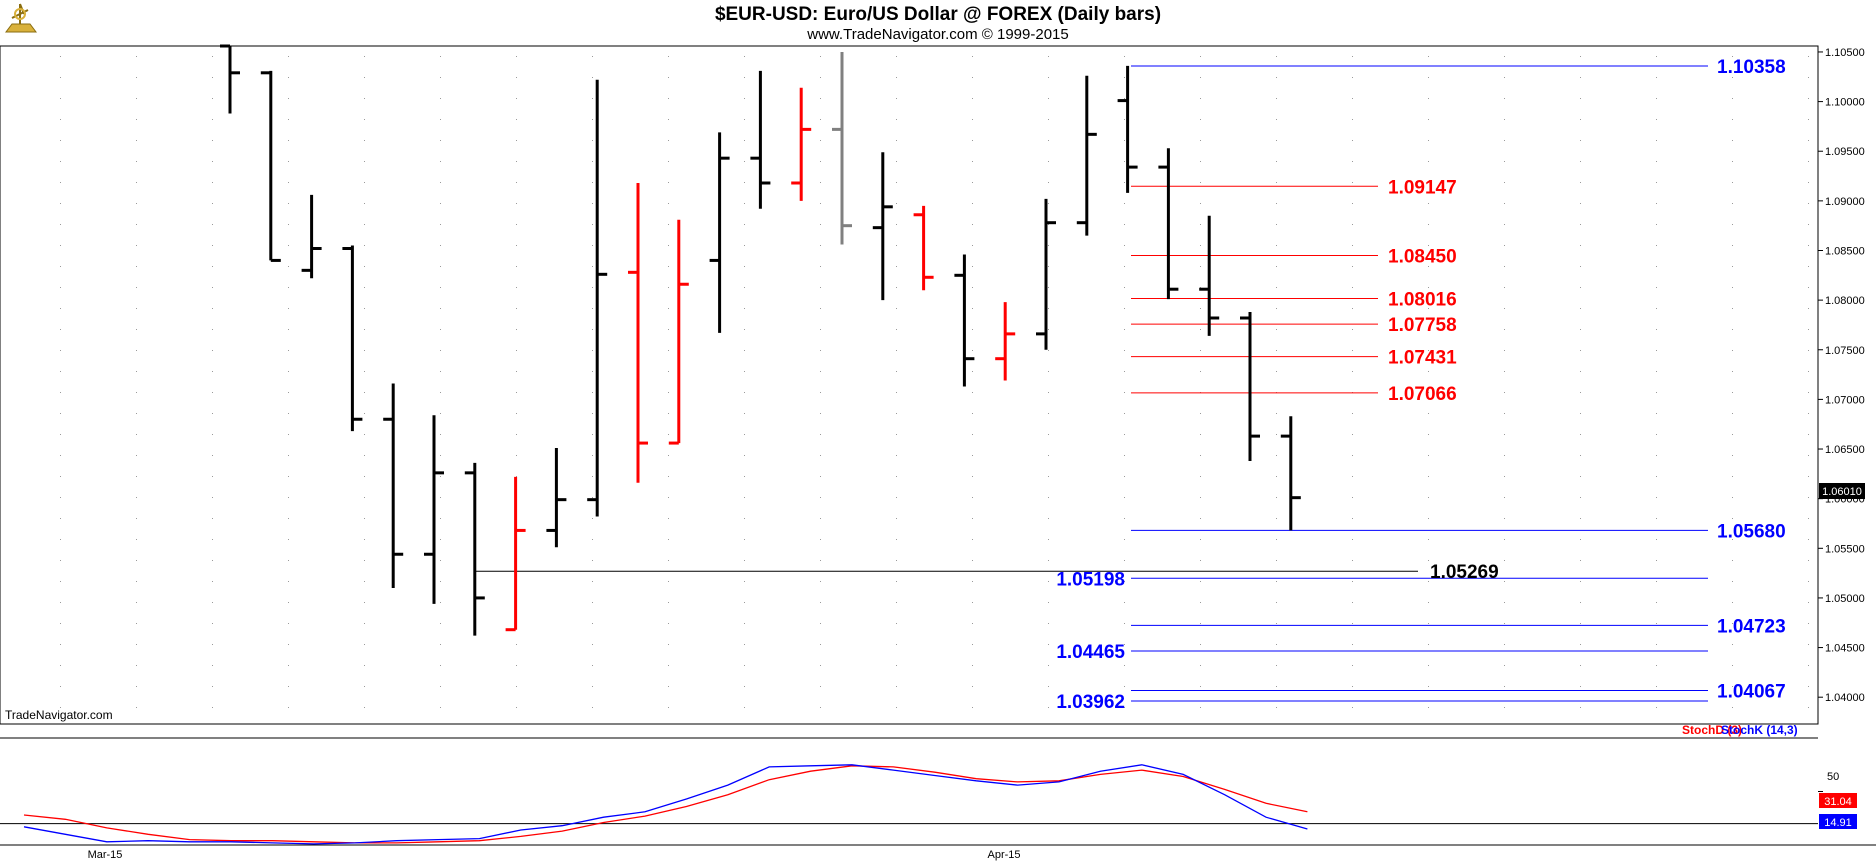 The image size is (1876, 863). Describe the element at coordinates (105, 855) in the screenshot. I see `date-label-mar: Mar-15` at that location.